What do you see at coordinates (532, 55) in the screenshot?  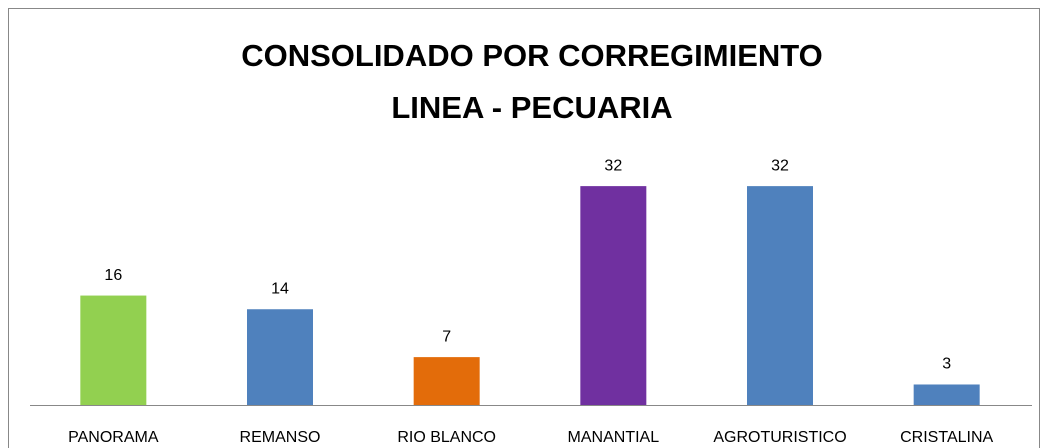 I see `chart-title: CONSOLIDADO POR CORREGIMIENTO` at bounding box center [532, 55].